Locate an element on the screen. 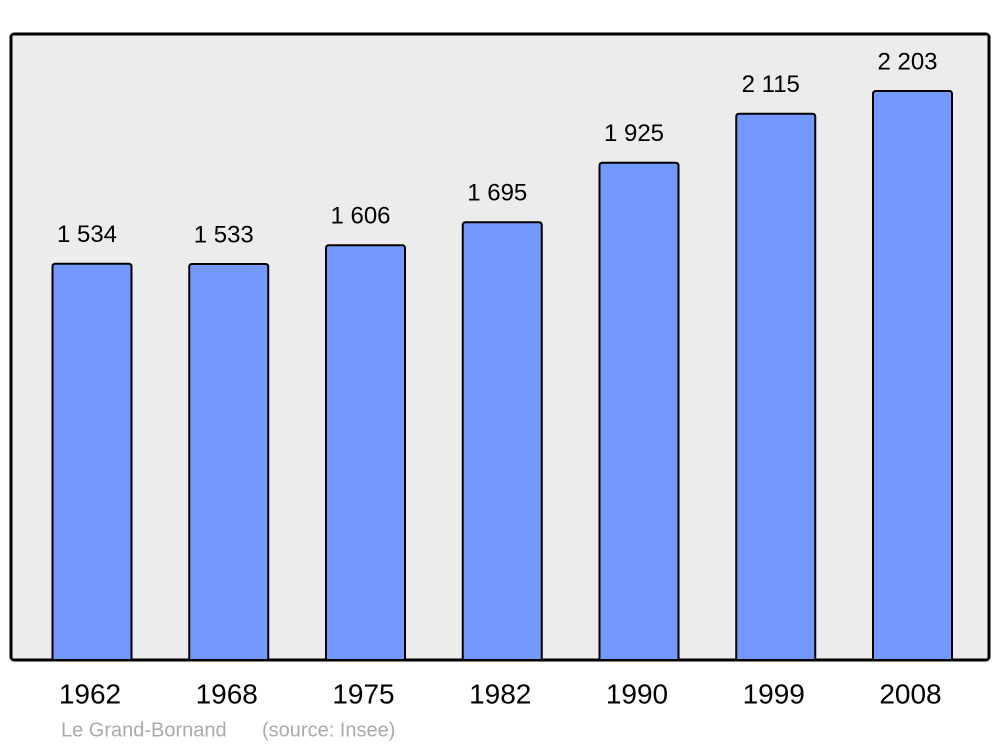 The height and width of the screenshot is (747, 1000). value-label: 2 203 is located at coordinates (907, 61).